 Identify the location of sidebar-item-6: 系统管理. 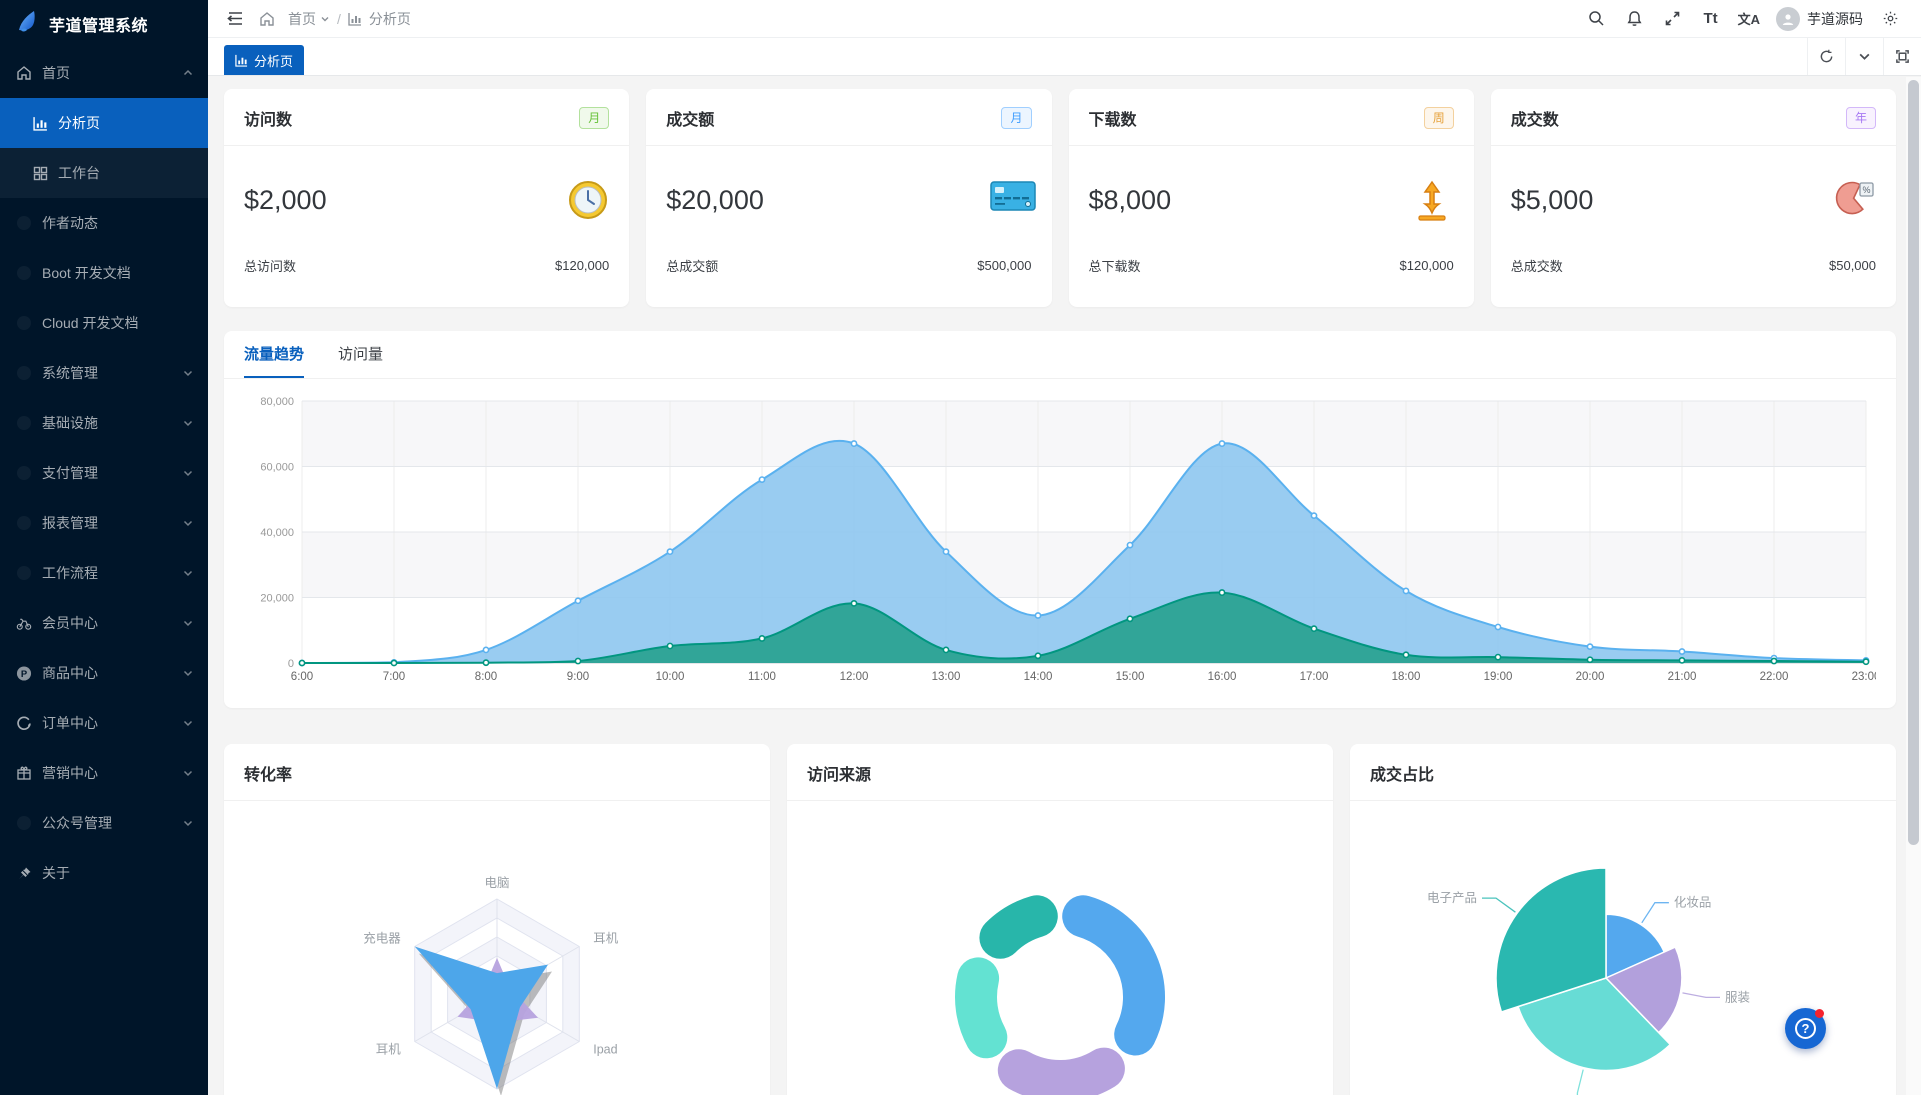
(104, 373).